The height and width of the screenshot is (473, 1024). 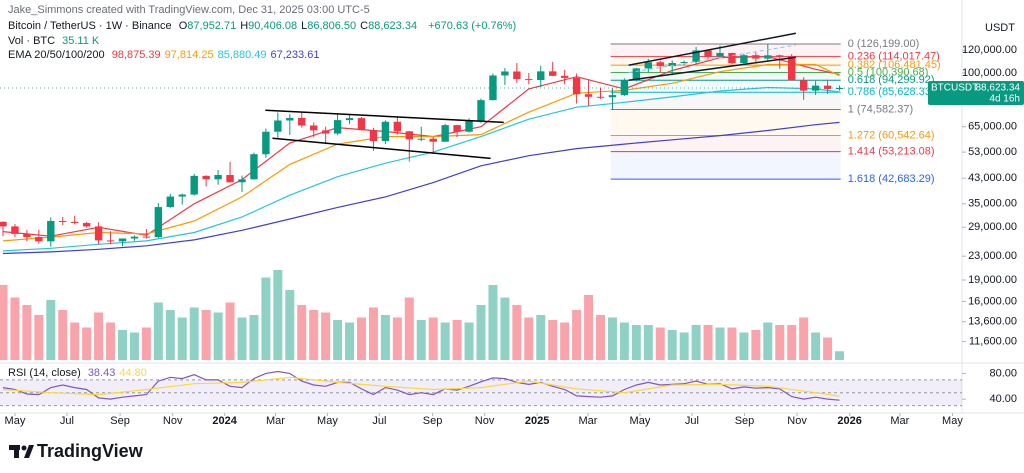 I want to click on rsi-value: 38.43, so click(x=101, y=373).